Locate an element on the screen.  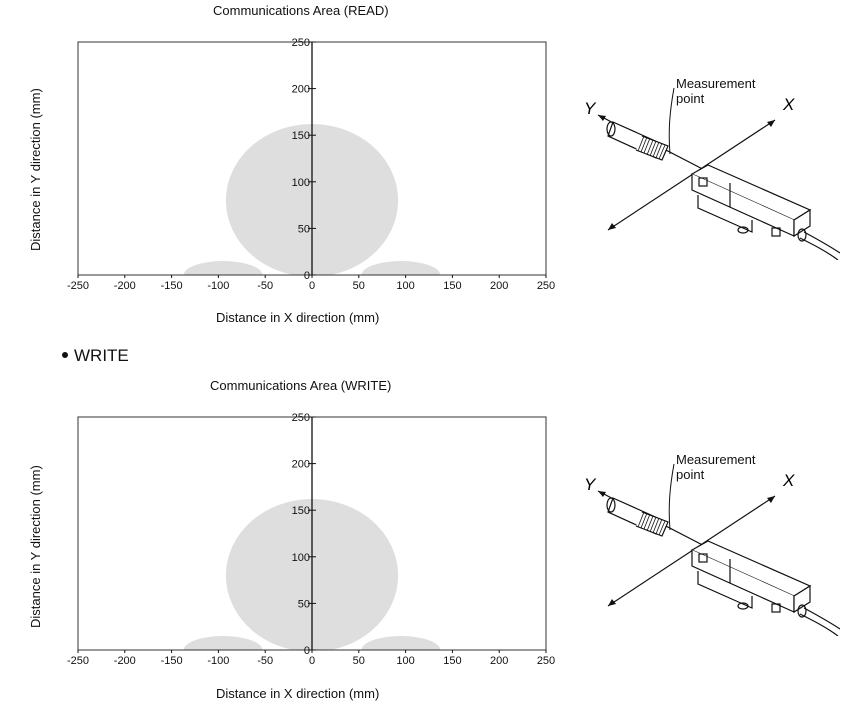
write-x-tick-label: 150 is located at coordinates (452, 661).